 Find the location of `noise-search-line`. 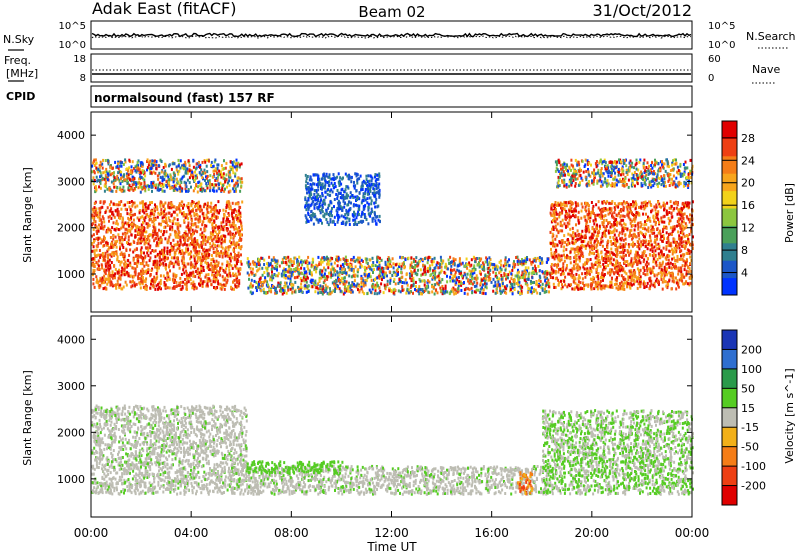

noise-search-line is located at coordinates (391, 37).